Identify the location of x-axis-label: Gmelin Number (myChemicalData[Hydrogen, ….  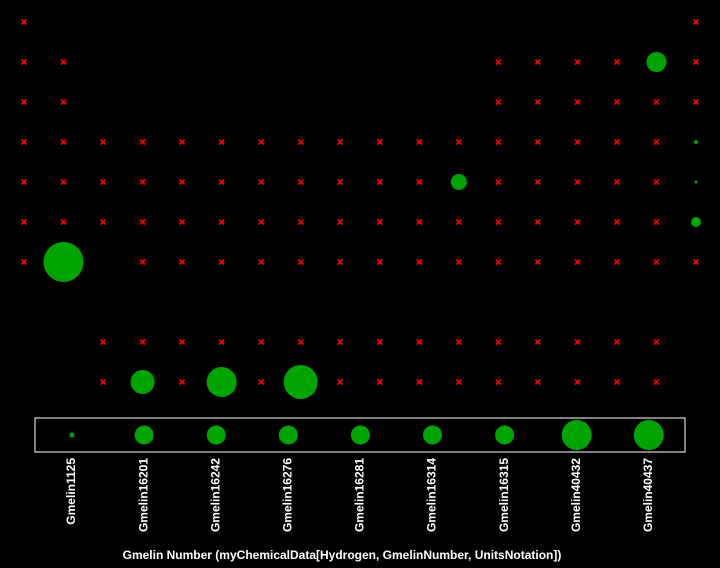
(342, 555).